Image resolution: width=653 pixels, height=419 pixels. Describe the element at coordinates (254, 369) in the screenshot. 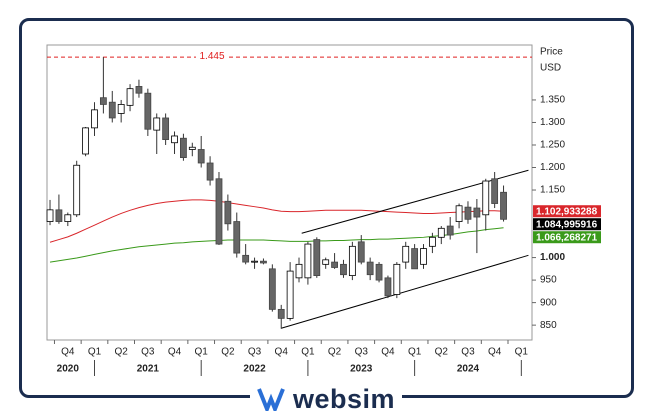

I see `year-label: 2022` at that location.